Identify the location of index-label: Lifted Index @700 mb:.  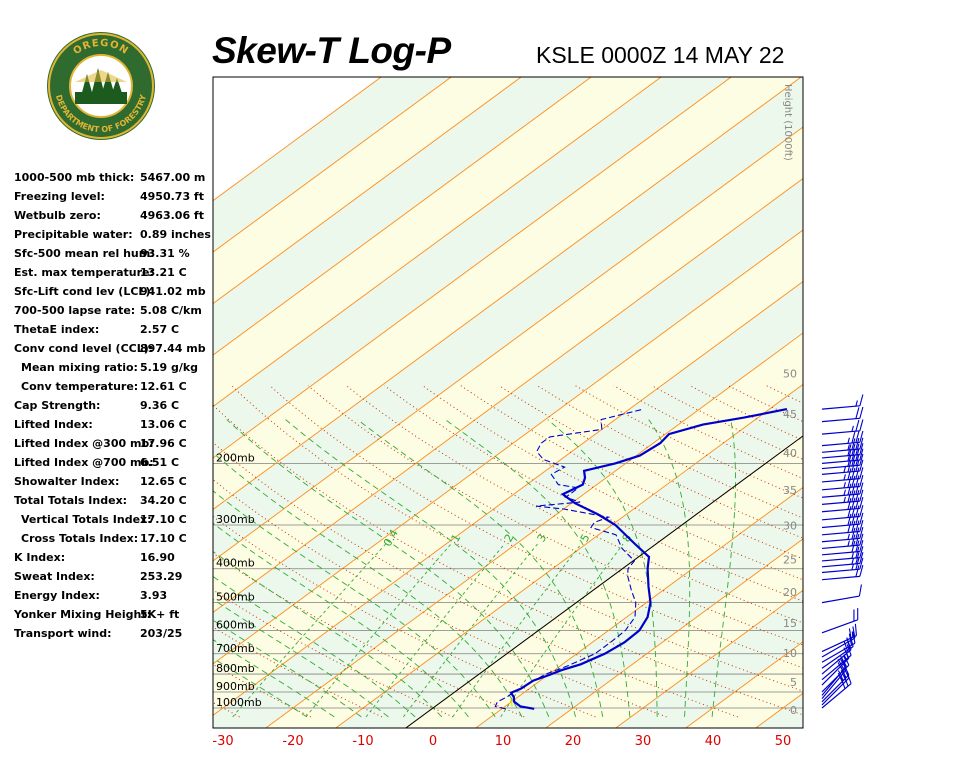
(84, 462).